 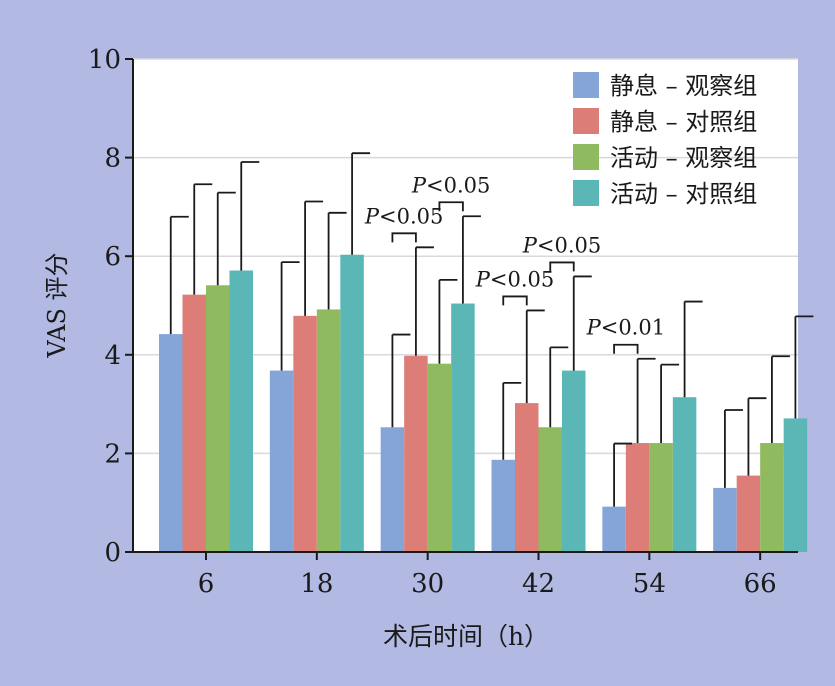 What do you see at coordinates (538, 584) in the screenshot?
I see `x-tick-label: 42` at bounding box center [538, 584].